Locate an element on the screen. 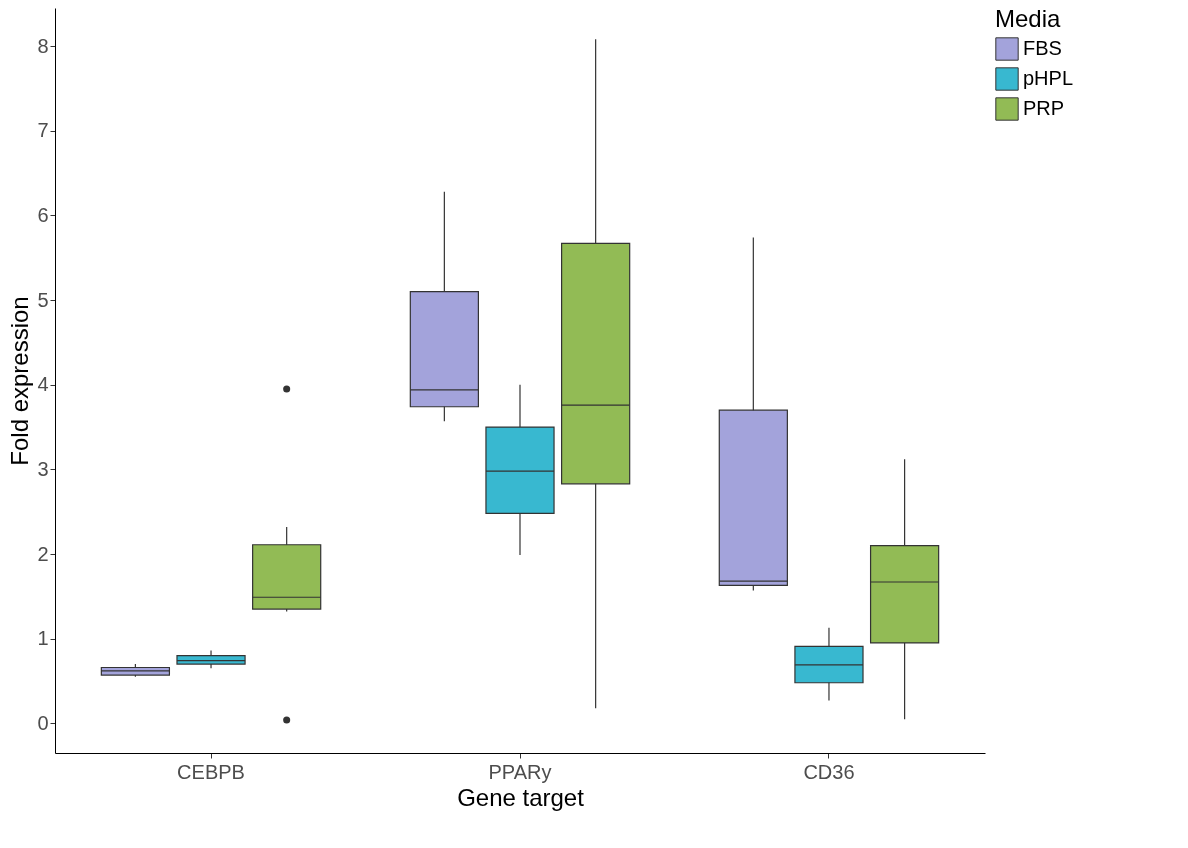  y-tick-label: 5 is located at coordinates (43, 299).